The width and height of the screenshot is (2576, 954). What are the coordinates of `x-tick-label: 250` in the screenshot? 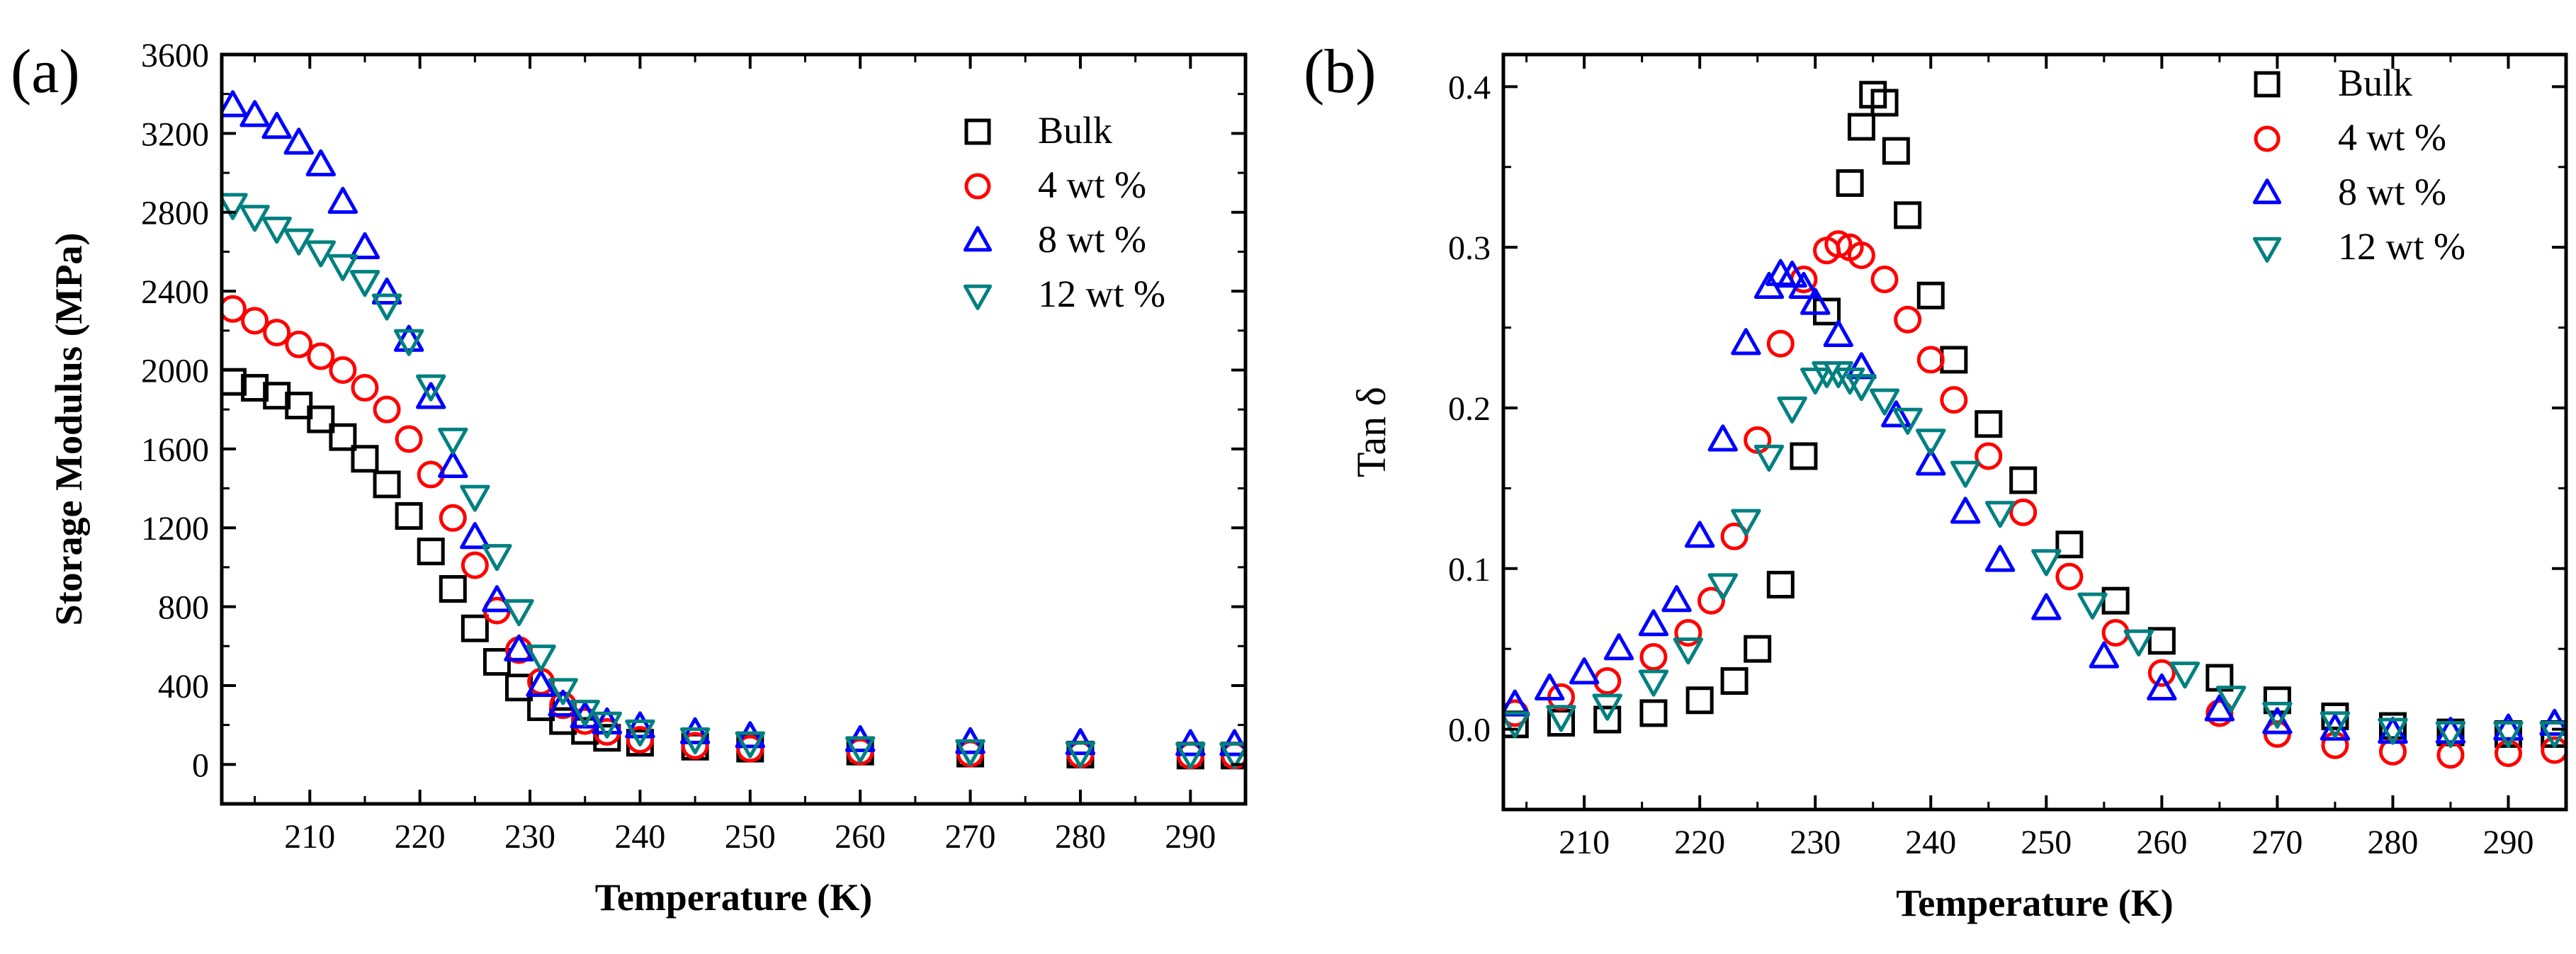 It's located at (2046, 842).